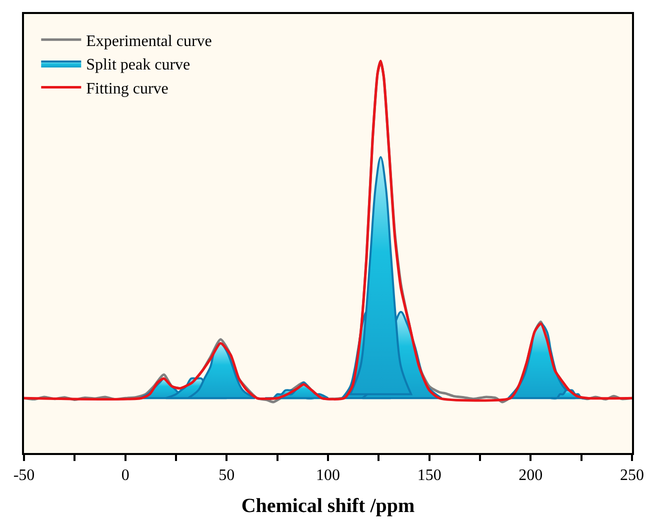 Image resolution: width=656 pixels, height=525 pixels. Describe the element at coordinates (226, 475) in the screenshot. I see `x-tick-label: 50` at that location.